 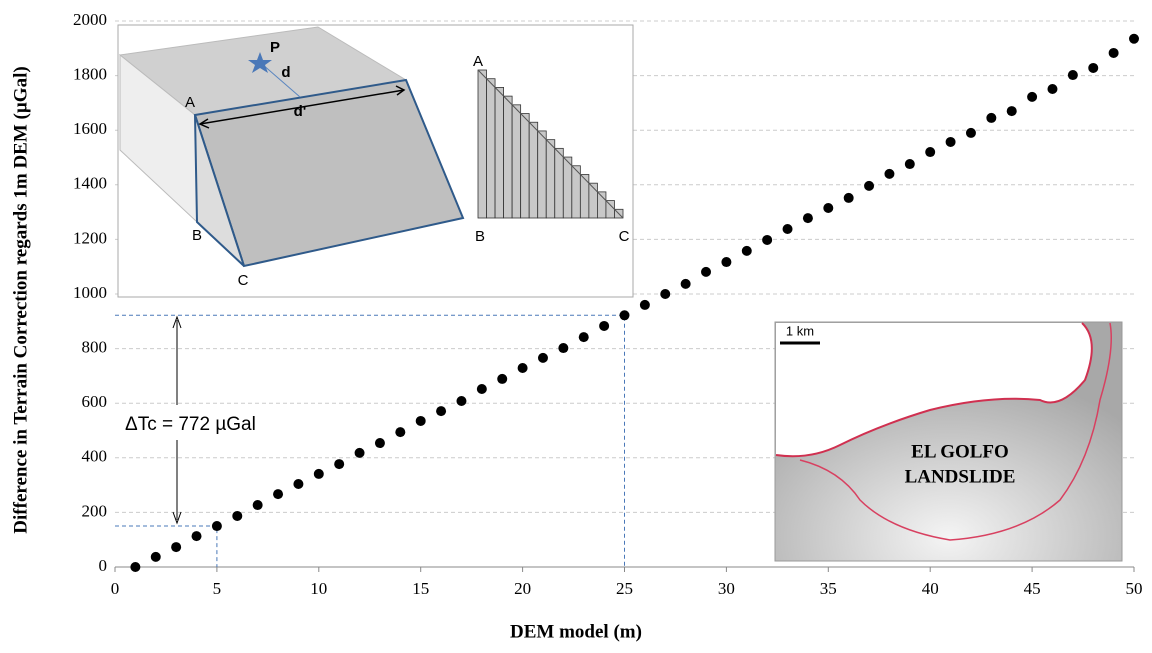 I want to click on y-tick-label: 800, so click(x=95, y=347).